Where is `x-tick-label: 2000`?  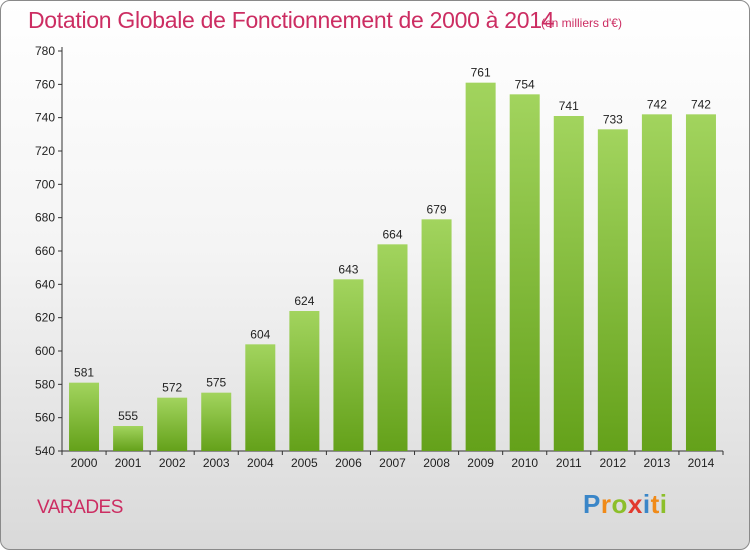
x-tick-label: 2000 is located at coordinates (84, 463).